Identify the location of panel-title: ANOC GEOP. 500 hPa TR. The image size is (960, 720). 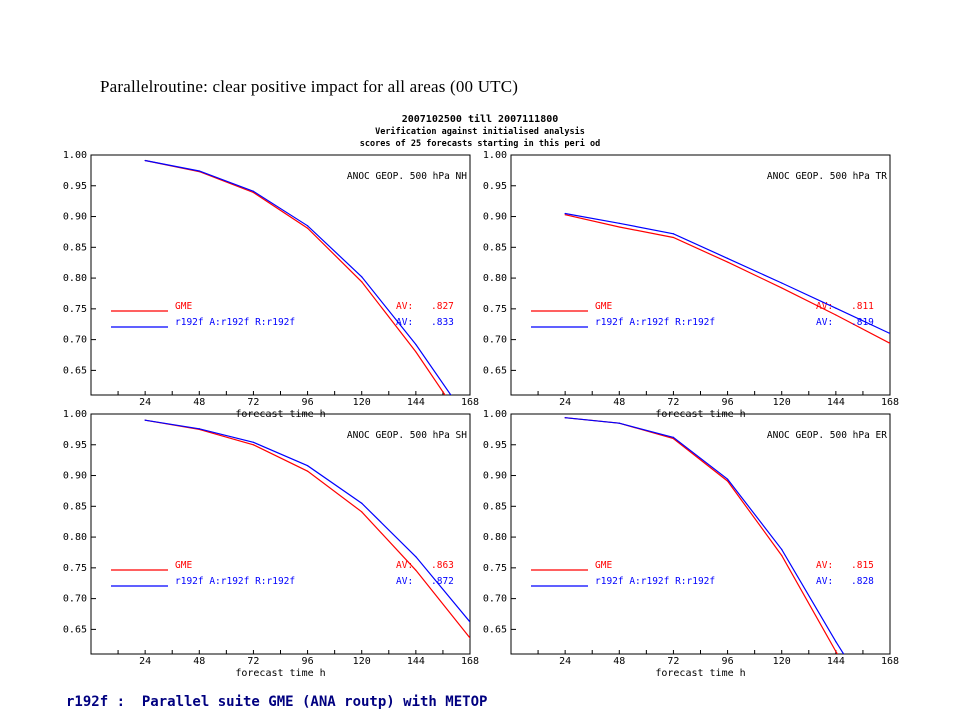
(827, 176).